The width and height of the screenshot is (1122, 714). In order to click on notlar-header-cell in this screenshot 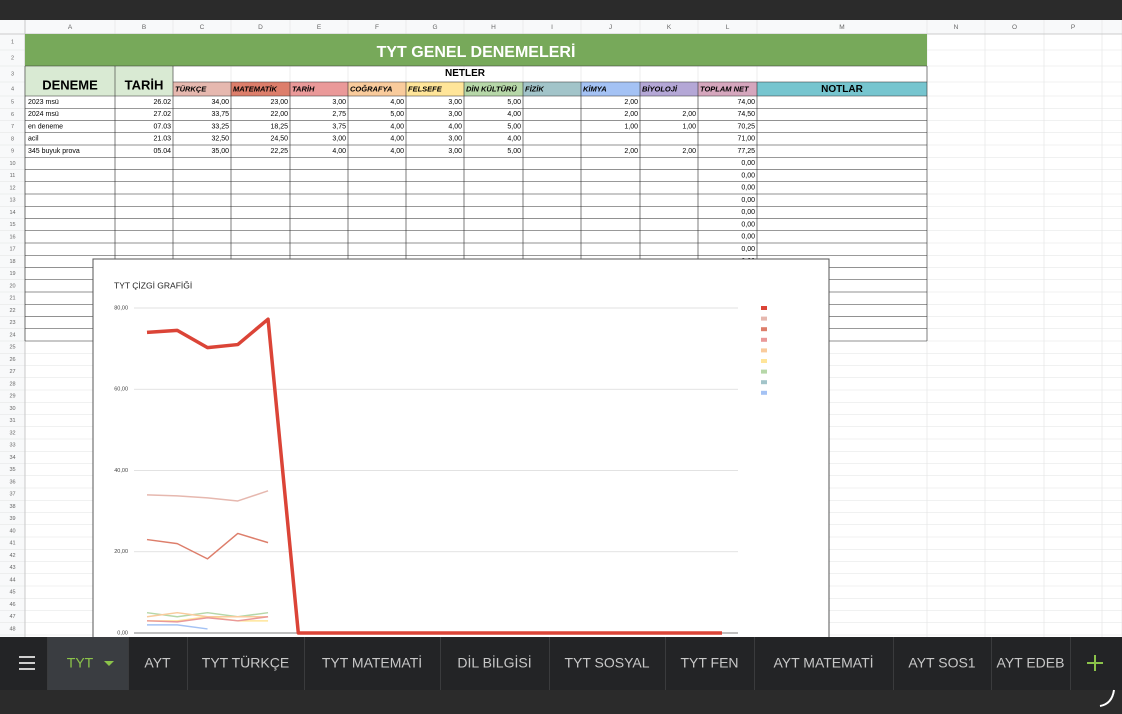, I will do `click(842, 89)`.